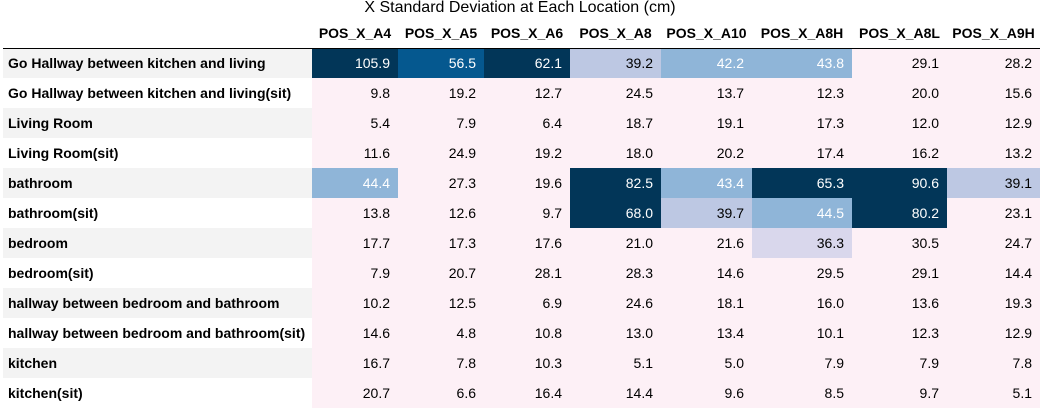  What do you see at coordinates (993, 123) in the screenshot?
I see `heatmap-cell: 12.9` at bounding box center [993, 123].